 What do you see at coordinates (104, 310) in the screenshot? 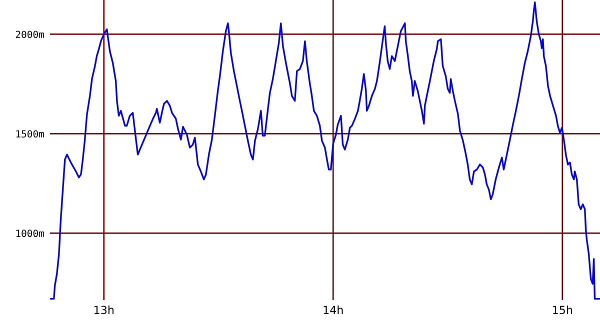
I see `x-tick-label: 13h` at bounding box center [104, 310].